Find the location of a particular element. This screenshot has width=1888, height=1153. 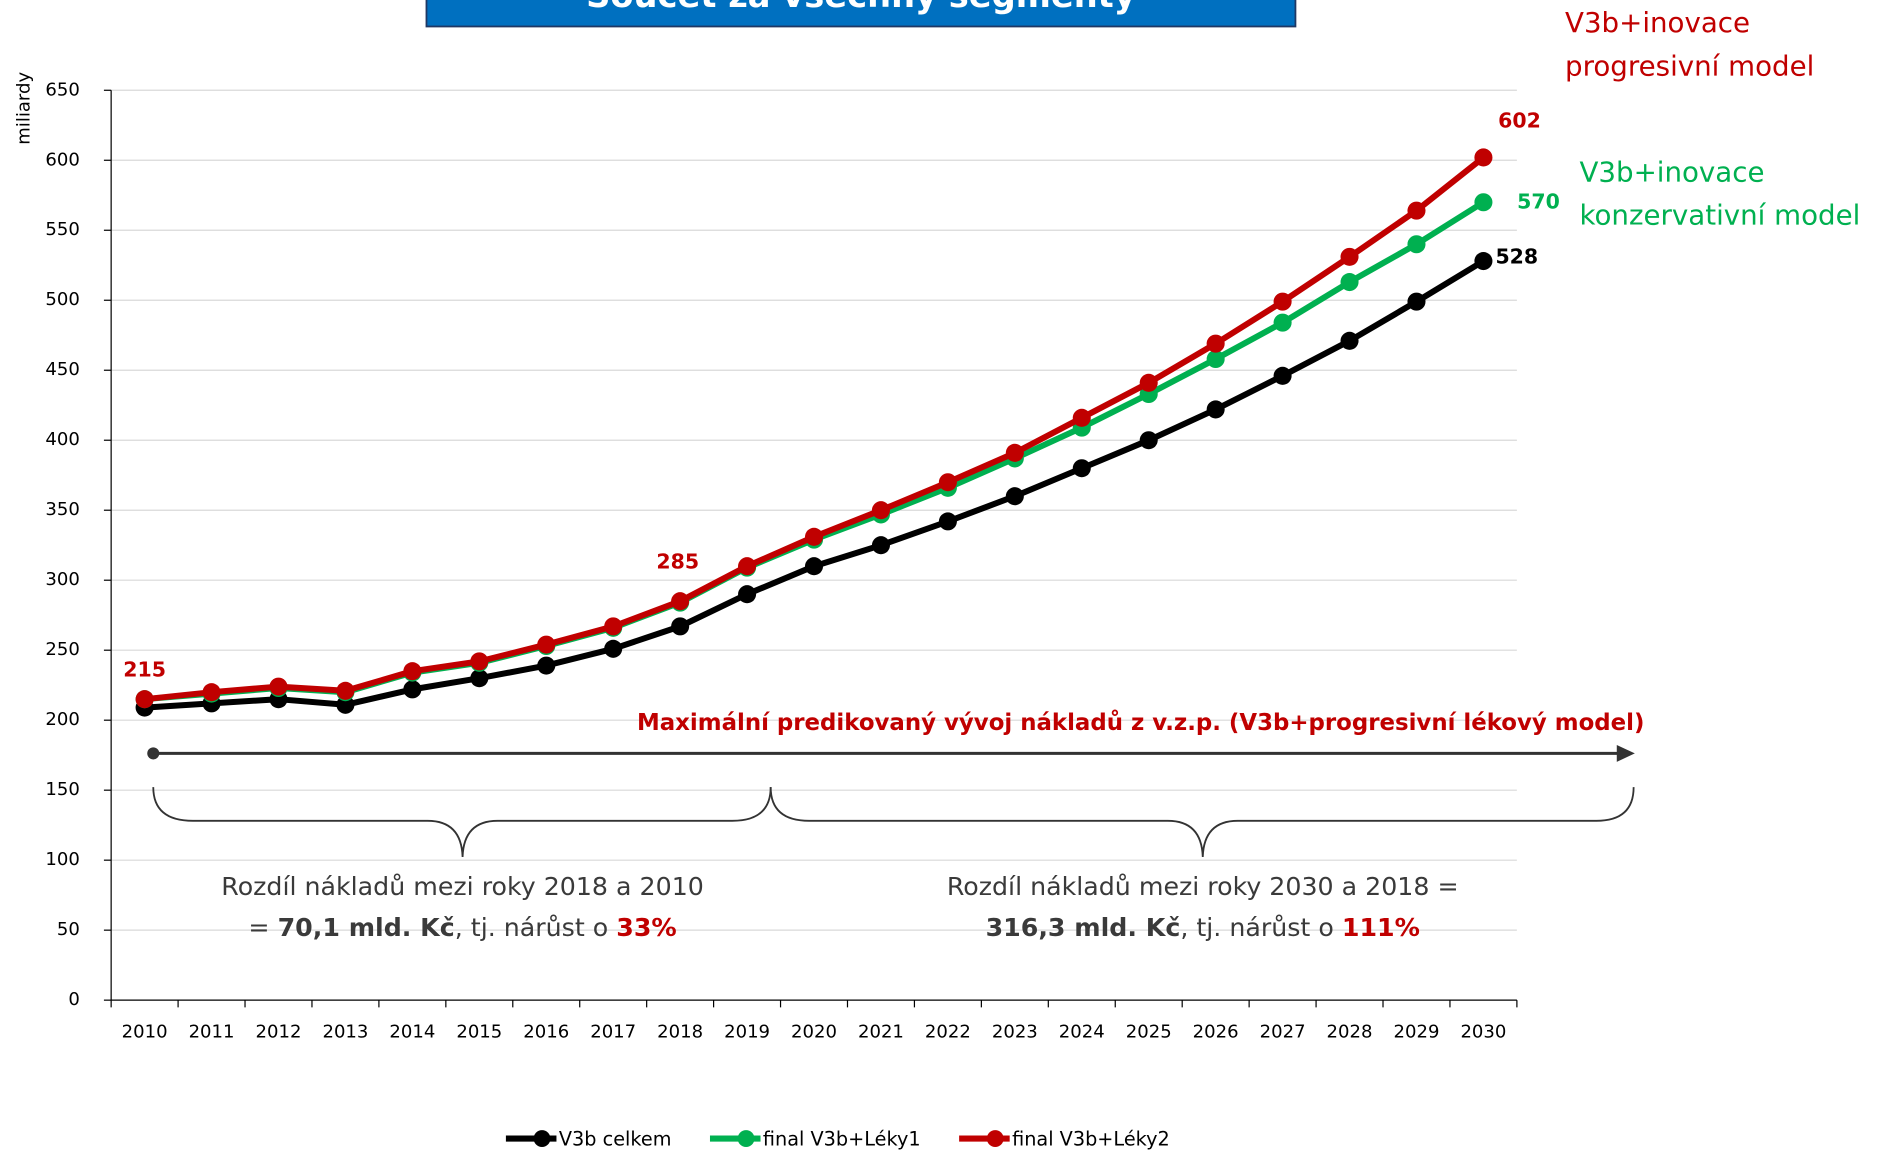

x-tick-label: 2016 is located at coordinates (546, 1032).